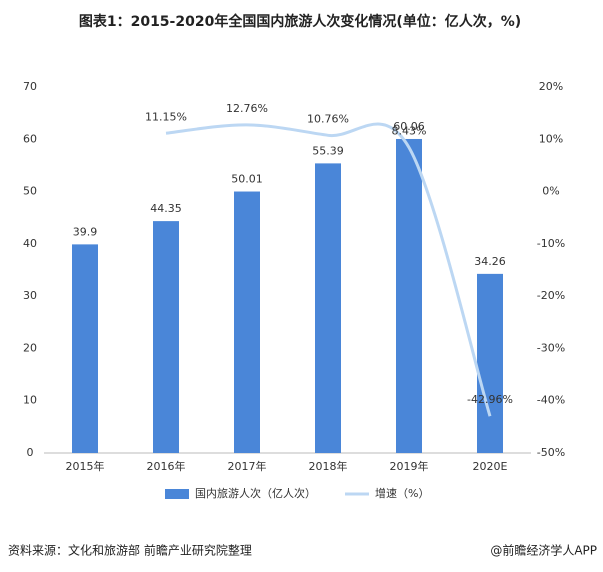 Image resolution: width=603 pixels, height=572 pixels. Describe the element at coordinates (166, 208) in the screenshot. I see `bar-value-label: 44.35` at that location.